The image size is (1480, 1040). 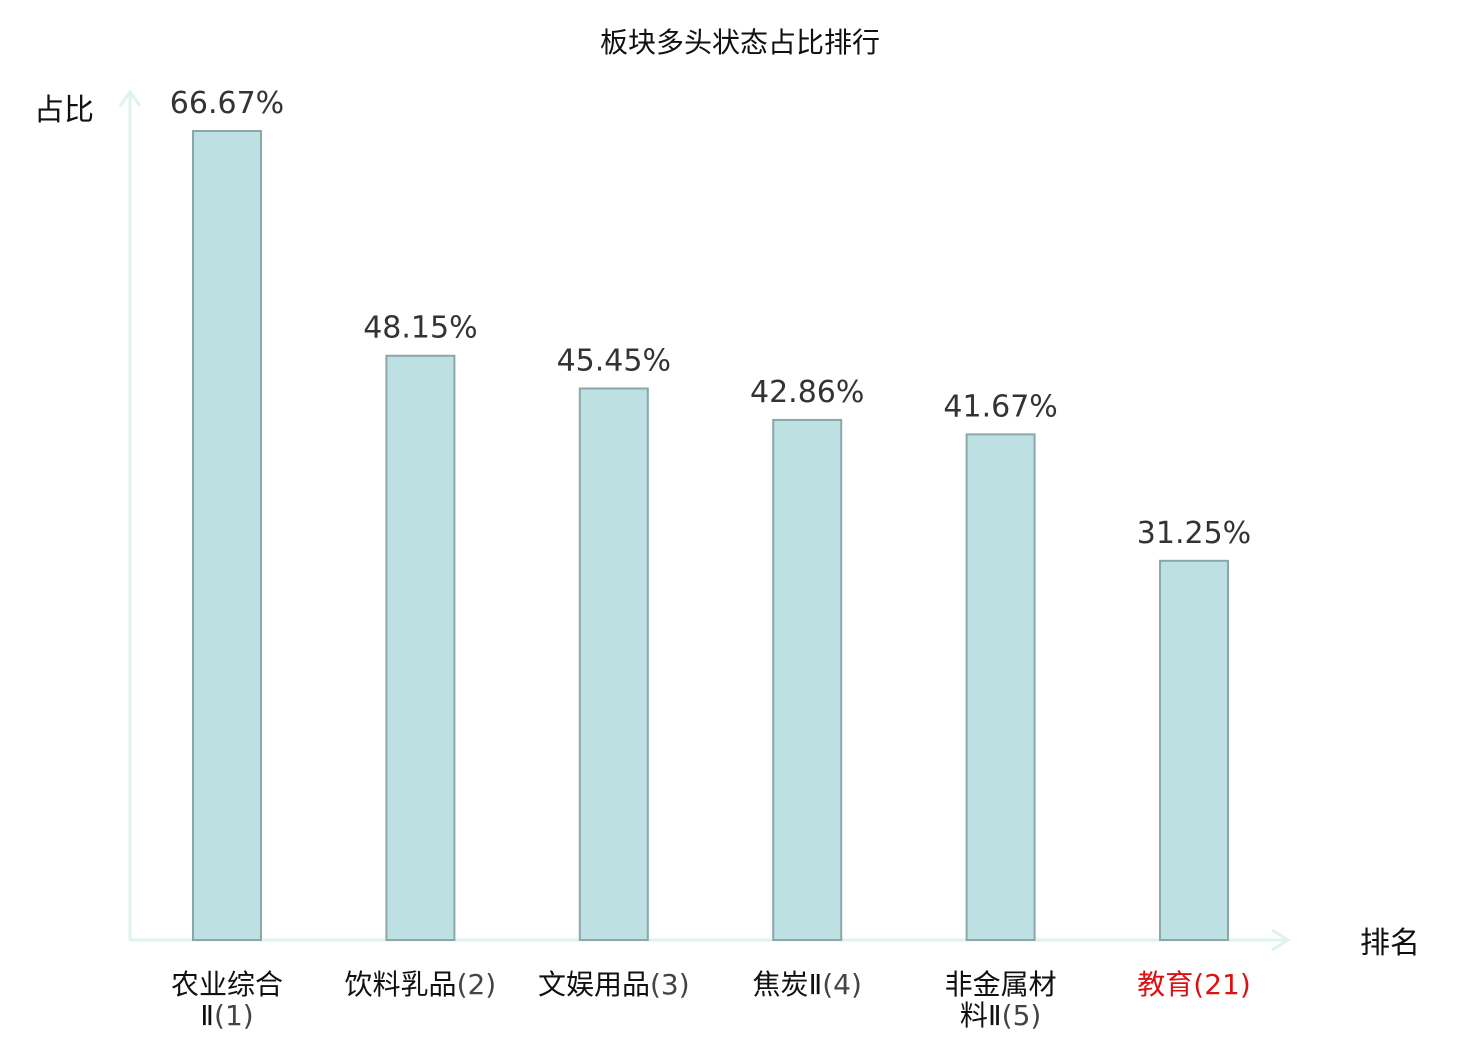 I want to click on chart-title: 板块多头状态占比排行, so click(x=740, y=42).